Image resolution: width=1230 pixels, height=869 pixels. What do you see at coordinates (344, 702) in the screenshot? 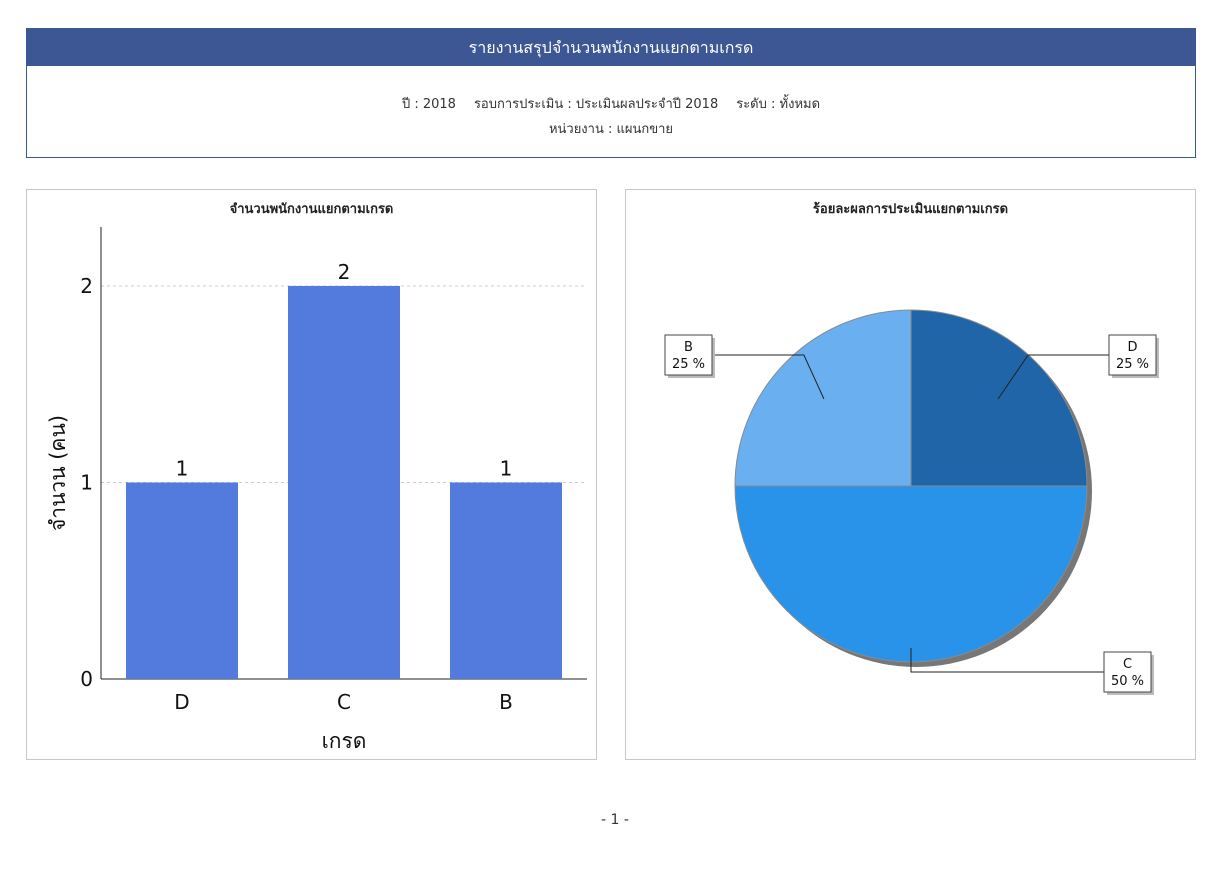
I see `x-tick-label: C` at bounding box center [344, 702].